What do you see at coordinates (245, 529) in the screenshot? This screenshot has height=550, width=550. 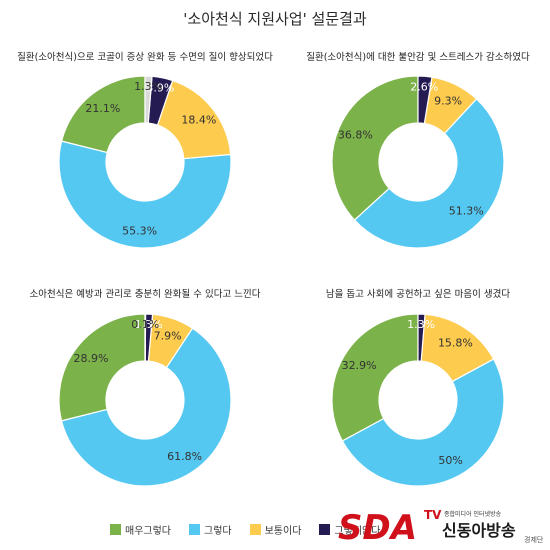 I see `legend: 매우그렇다 그렇다 보통이다 그렇지않다` at bounding box center [245, 529].